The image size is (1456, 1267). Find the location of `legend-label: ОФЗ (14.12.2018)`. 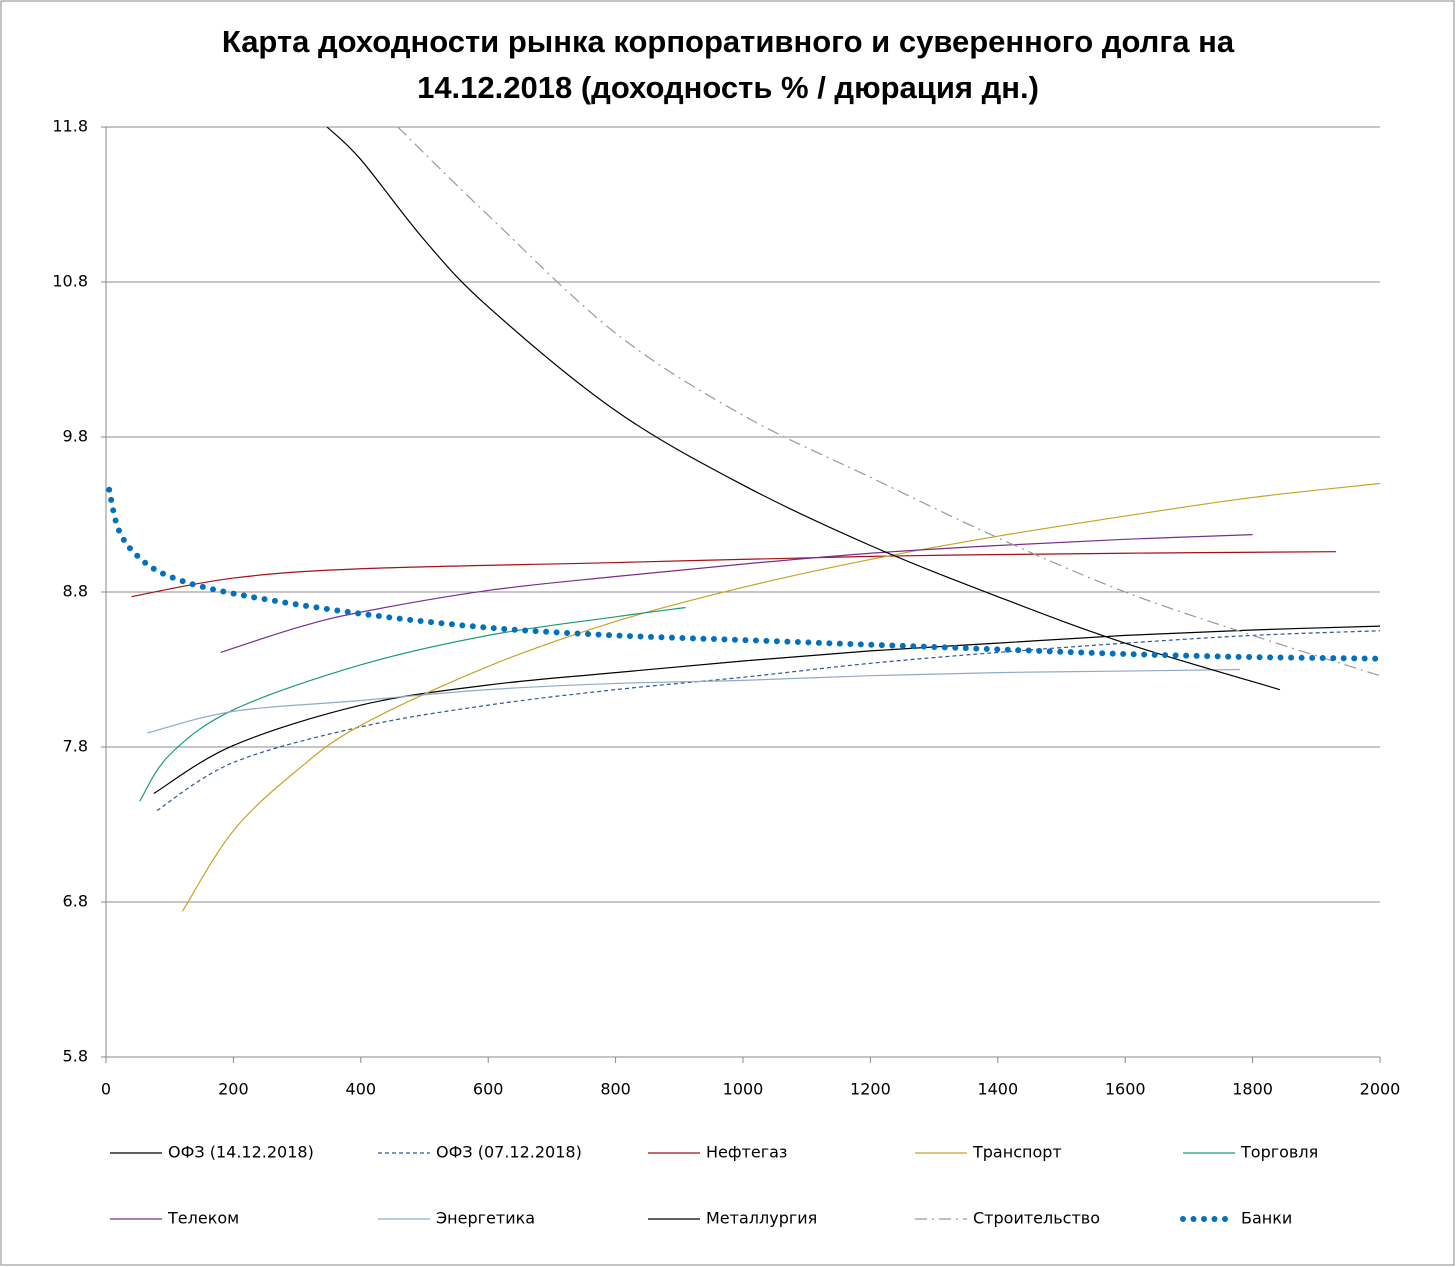

legend-label: ОФЗ (14.12.2018) is located at coordinates (241, 1152).